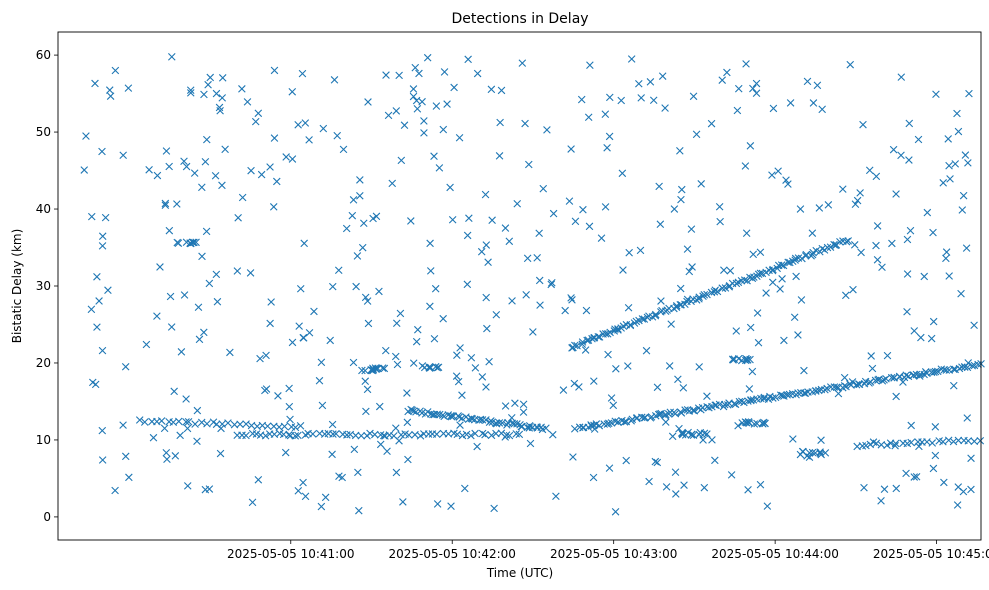 This screenshot has height=590, width=989. What do you see at coordinates (613, 554) in the screenshot?
I see `x-tick-label-2: 2025-05-05 10:43:00` at bounding box center [613, 554].